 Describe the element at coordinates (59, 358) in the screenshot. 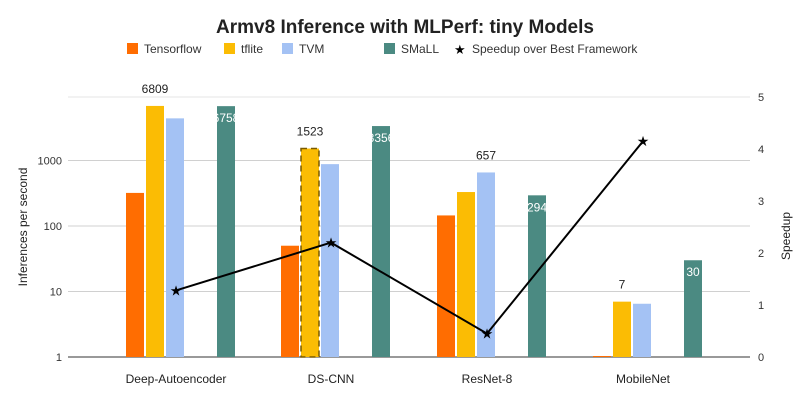

I see `y-tick-1: 1` at that location.